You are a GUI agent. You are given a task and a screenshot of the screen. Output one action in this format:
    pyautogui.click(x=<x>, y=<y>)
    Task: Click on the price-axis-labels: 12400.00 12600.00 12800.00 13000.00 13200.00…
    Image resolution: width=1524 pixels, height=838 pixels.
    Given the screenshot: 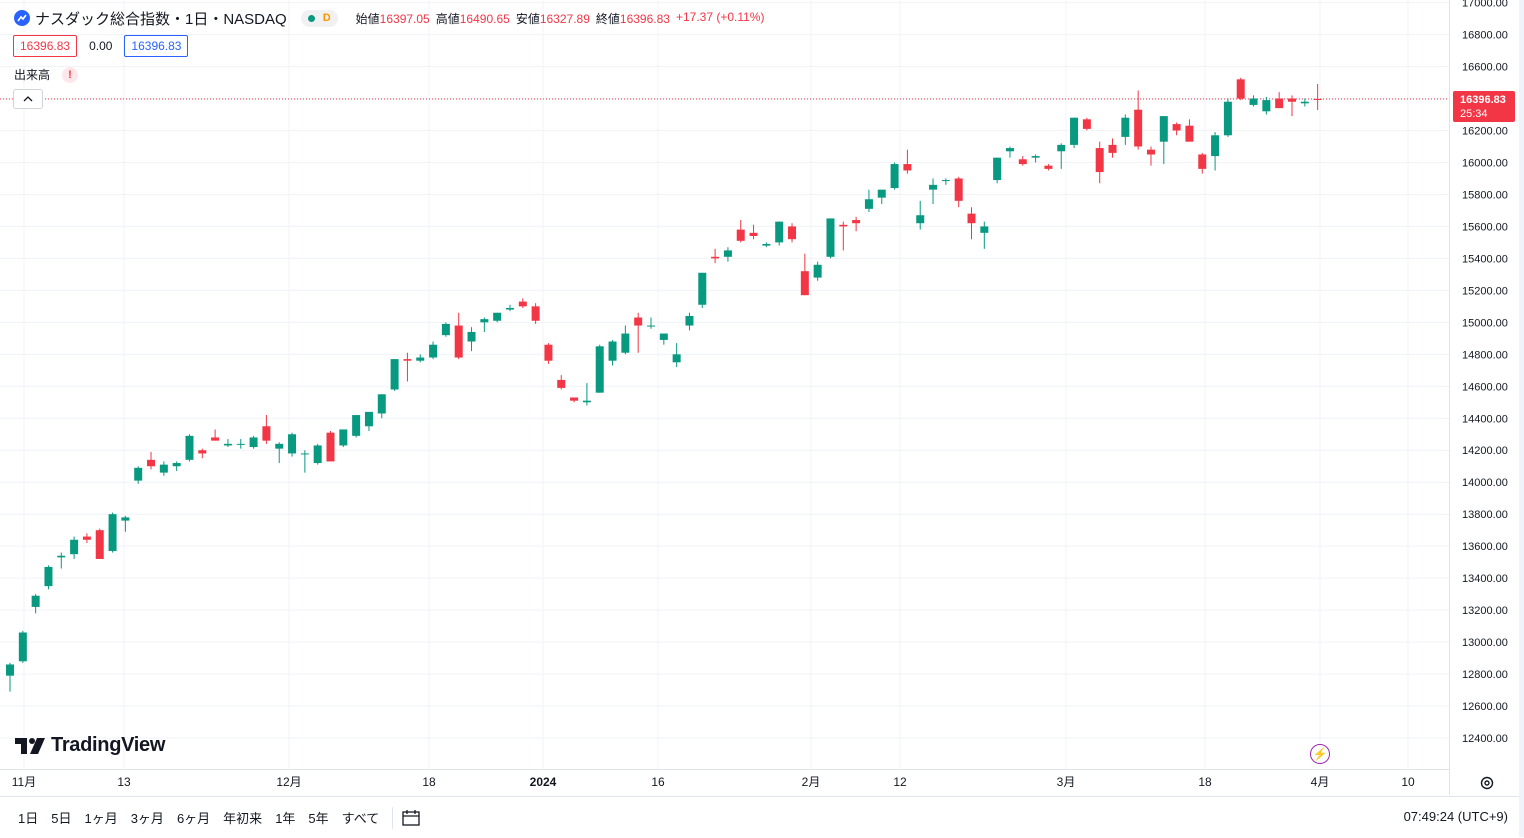 What is the action you would take?
    pyautogui.click(x=1485, y=372)
    